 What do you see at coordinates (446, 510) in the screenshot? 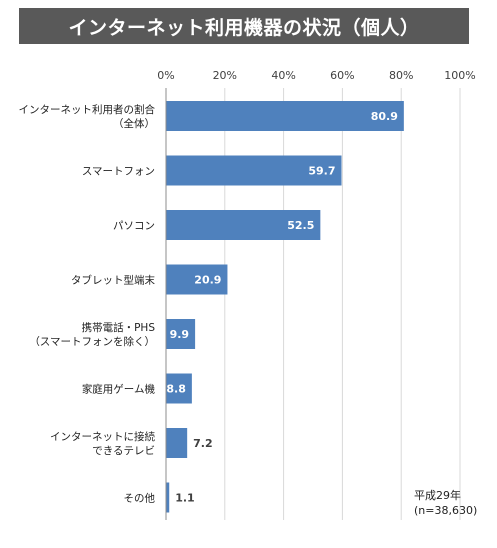
I see `note-sample-size: (n=38,630)` at bounding box center [446, 510].